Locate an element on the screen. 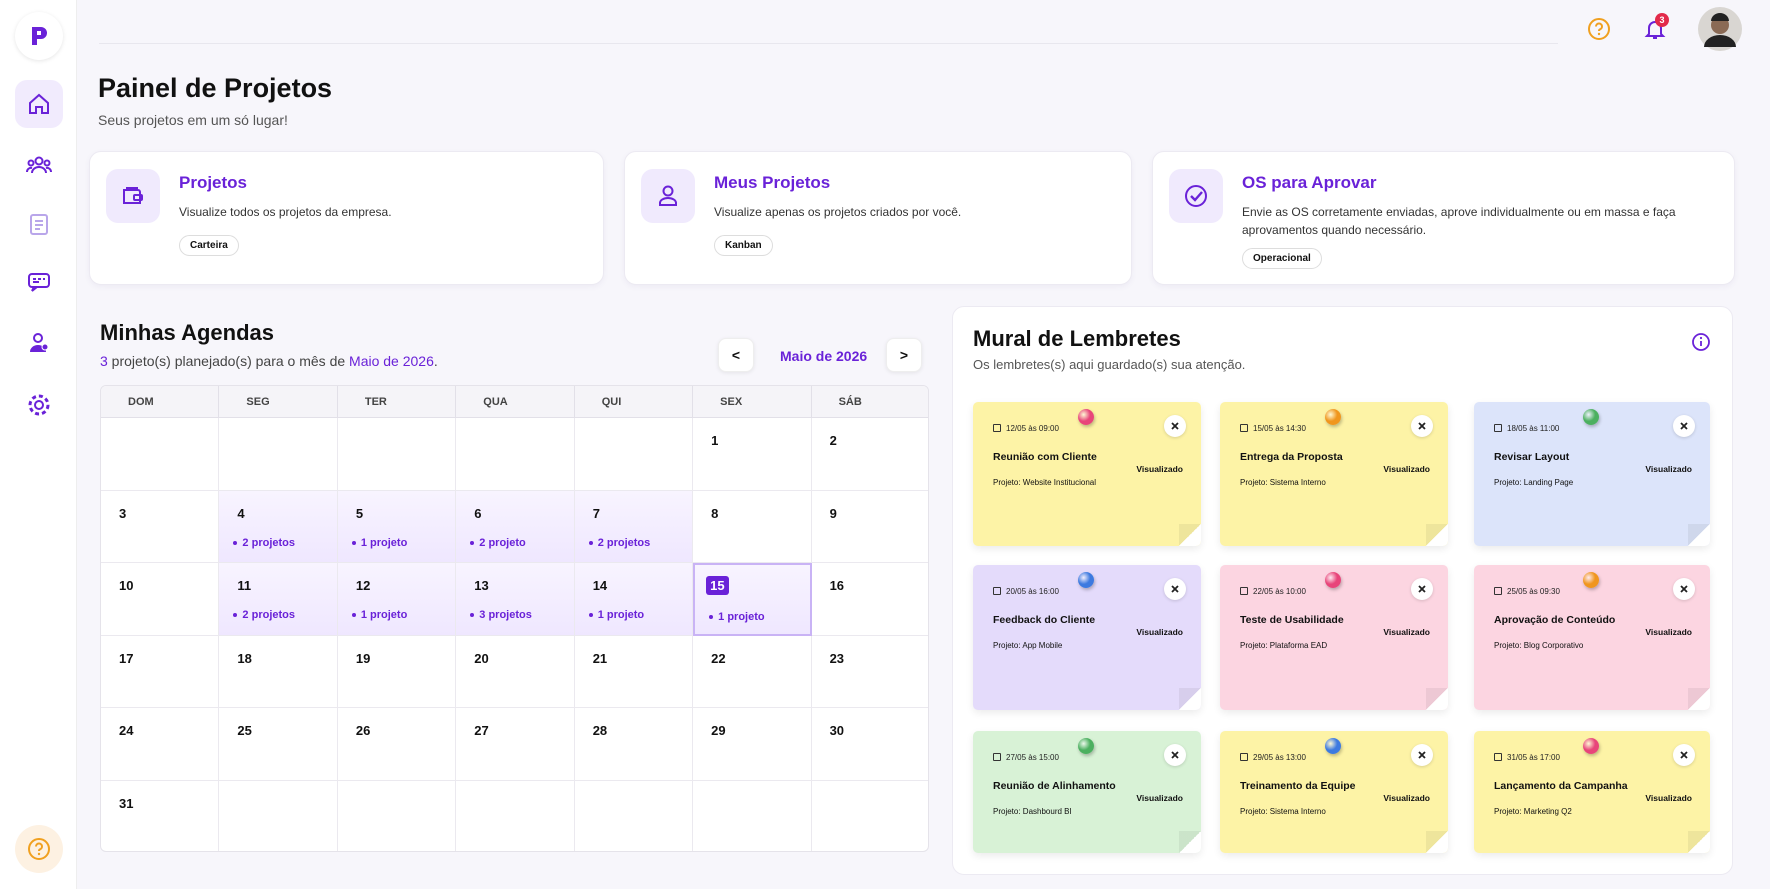 The width and height of the screenshot is (1770, 889). page-title: Painel de Projetos is located at coordinates (215, 88).